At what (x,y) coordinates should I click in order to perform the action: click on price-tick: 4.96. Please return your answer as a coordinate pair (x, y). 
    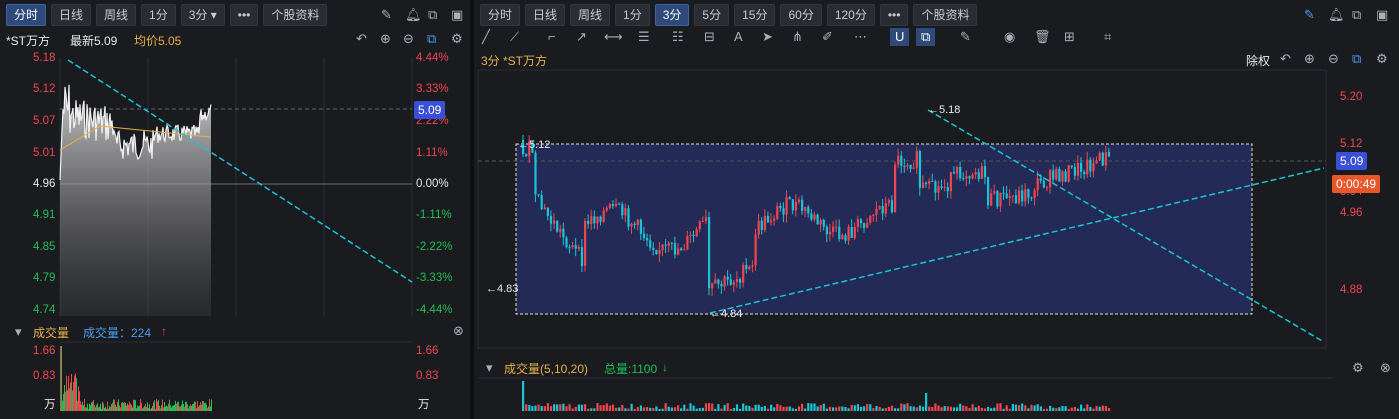
    Looking at the image, I should click on (1351, 213).